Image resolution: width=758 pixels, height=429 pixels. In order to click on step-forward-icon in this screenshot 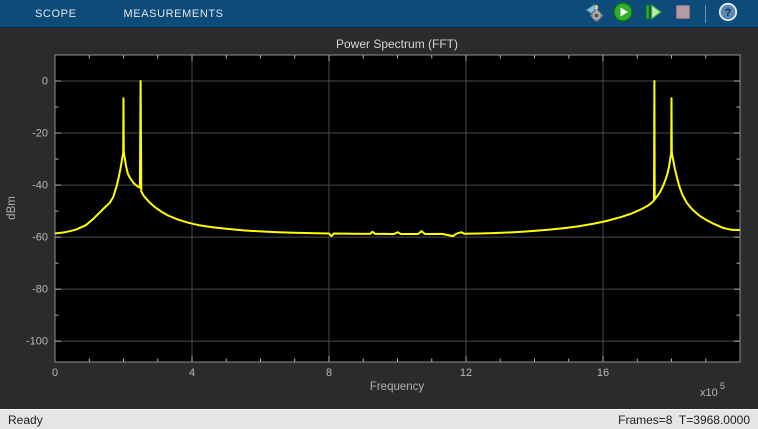, I will do `click(653, 13)`.